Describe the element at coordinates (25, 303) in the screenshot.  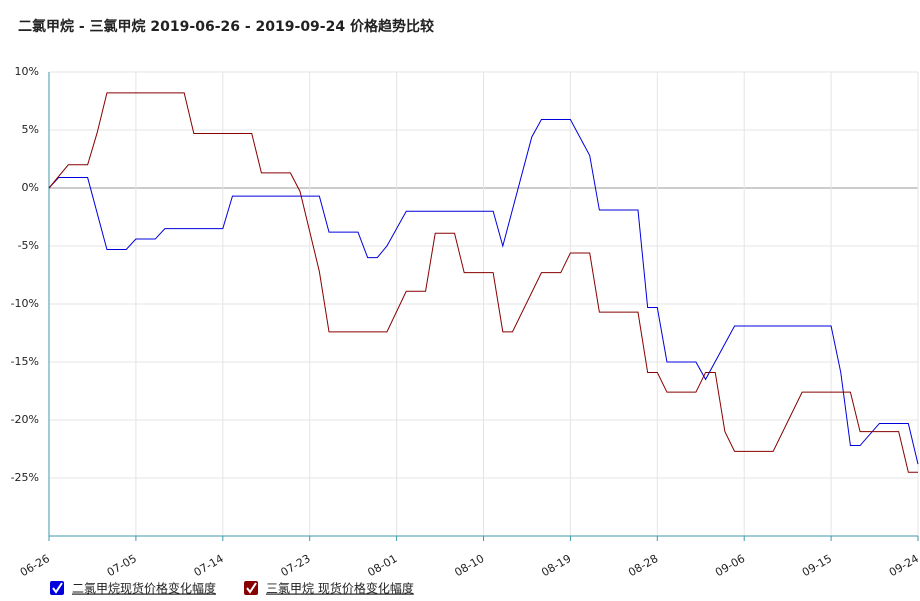
I see `y-tick-label: -10%` at that location.